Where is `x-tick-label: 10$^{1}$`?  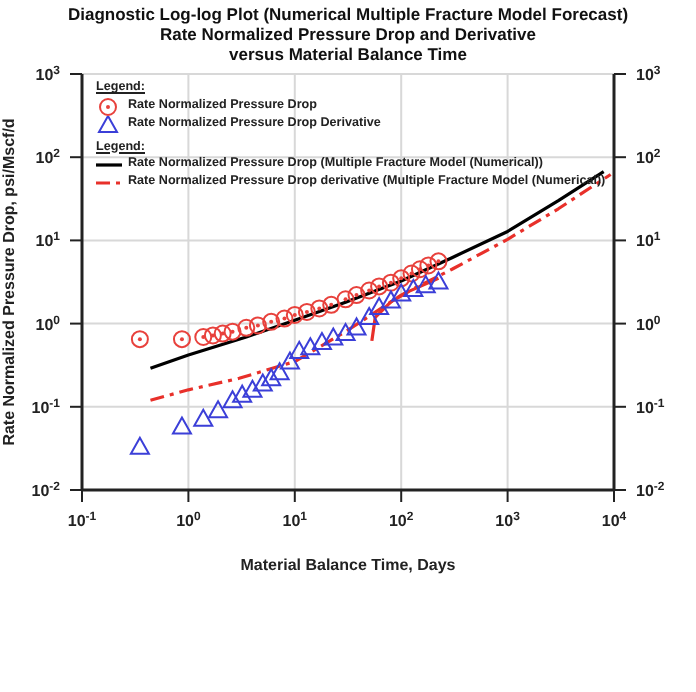 x-tick-label: 10$^{1}$ is located at coordinates (295, 520).